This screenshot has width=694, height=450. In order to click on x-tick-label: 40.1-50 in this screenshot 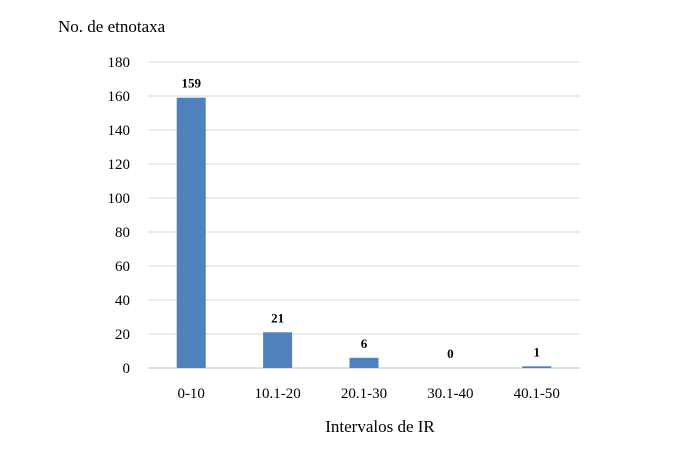, I will do `click(537, 394)`.